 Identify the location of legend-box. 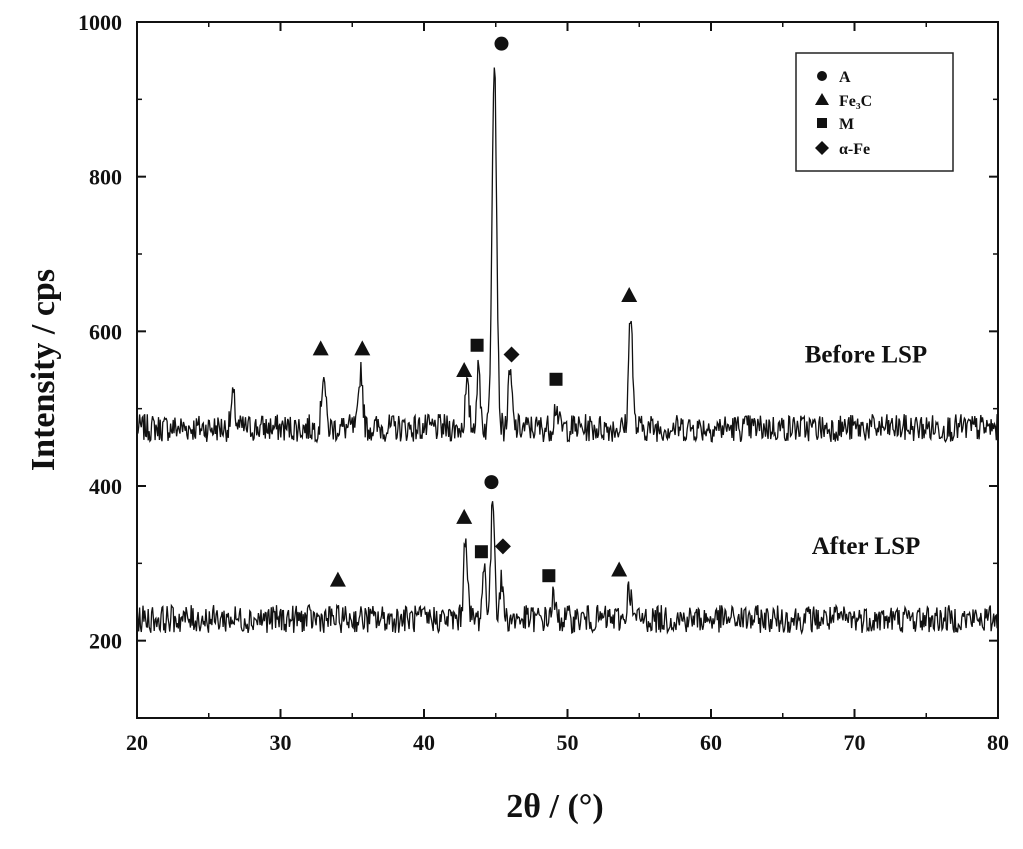
(874, 112).